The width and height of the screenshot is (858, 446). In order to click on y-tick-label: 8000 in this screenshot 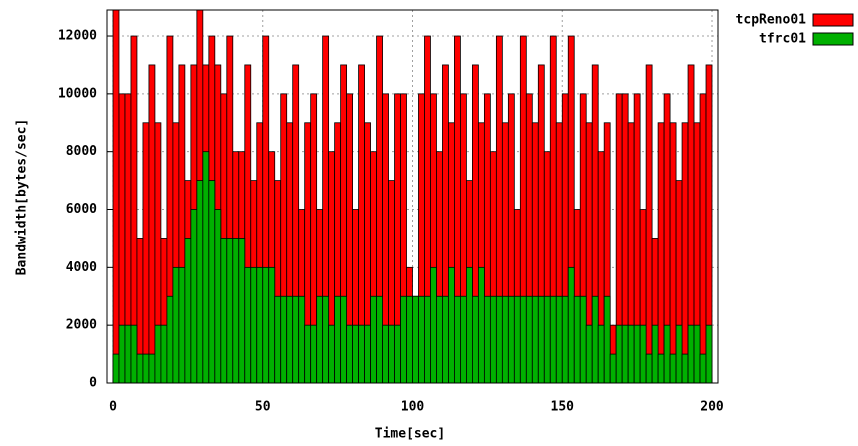, I will do `click(81, 151)`.